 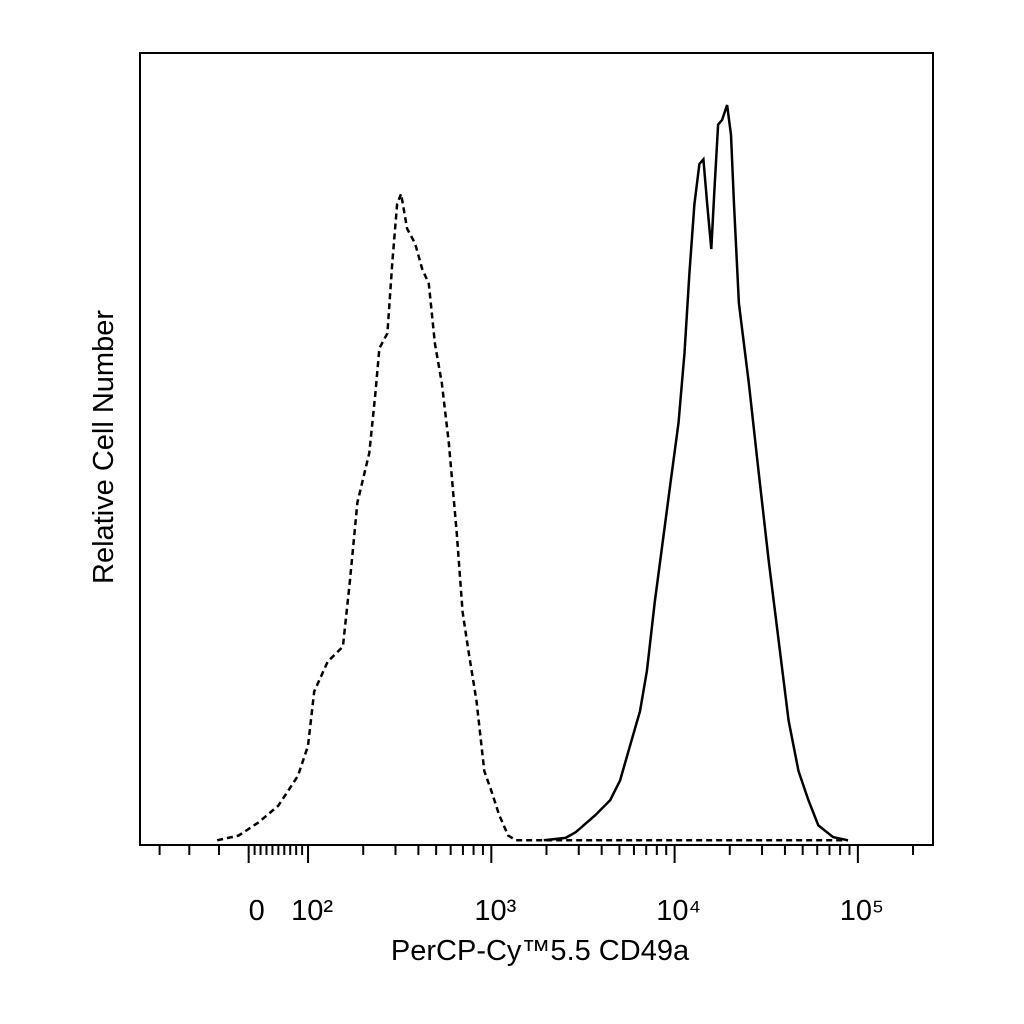 What do you see at coordinates (104, 447) in the screenshot?
I see `y-axis-label: Relative Cell Number` at bounding box center [104, 447].